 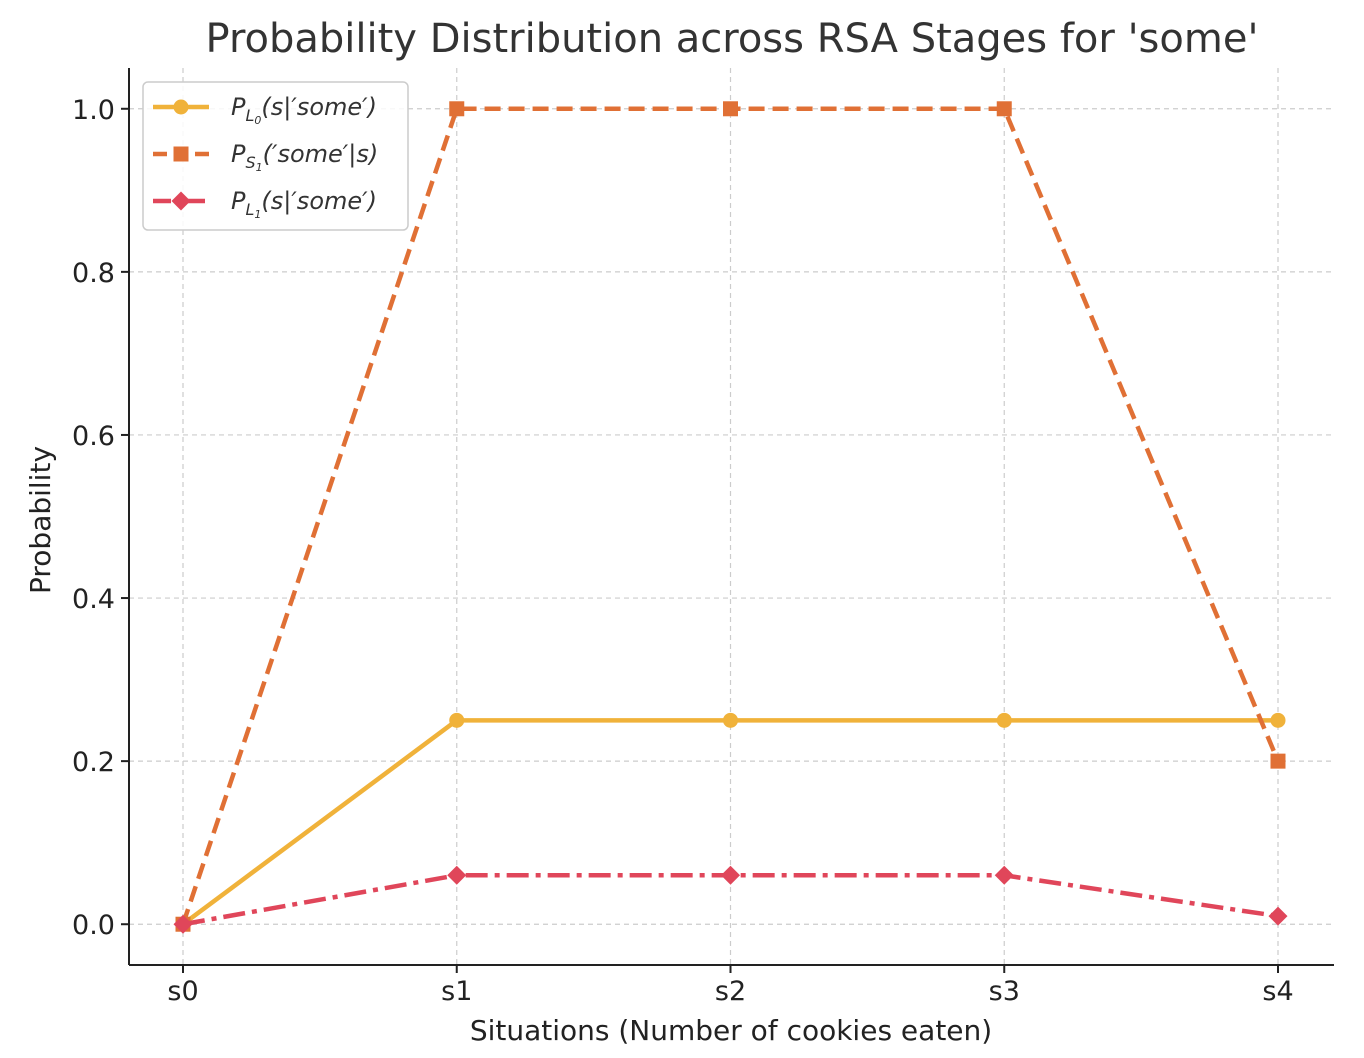 I want to click on y-tick-label: 0.2, so click(x=93, y=762).